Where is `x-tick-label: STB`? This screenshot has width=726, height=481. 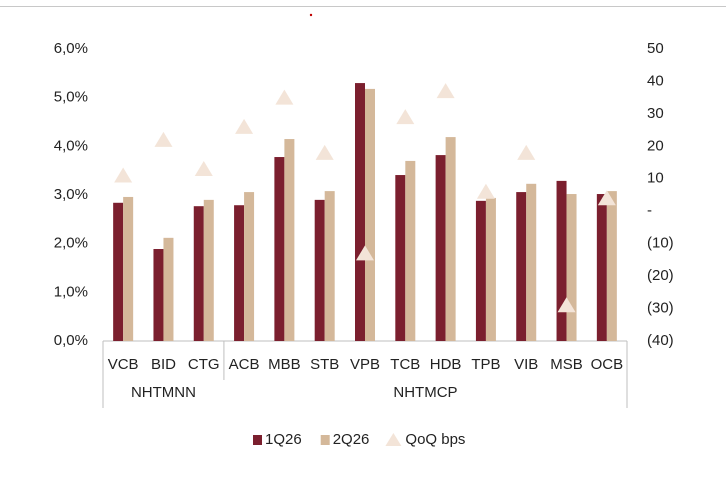 x-tick-label: STB is located at coordinates (324, 364).